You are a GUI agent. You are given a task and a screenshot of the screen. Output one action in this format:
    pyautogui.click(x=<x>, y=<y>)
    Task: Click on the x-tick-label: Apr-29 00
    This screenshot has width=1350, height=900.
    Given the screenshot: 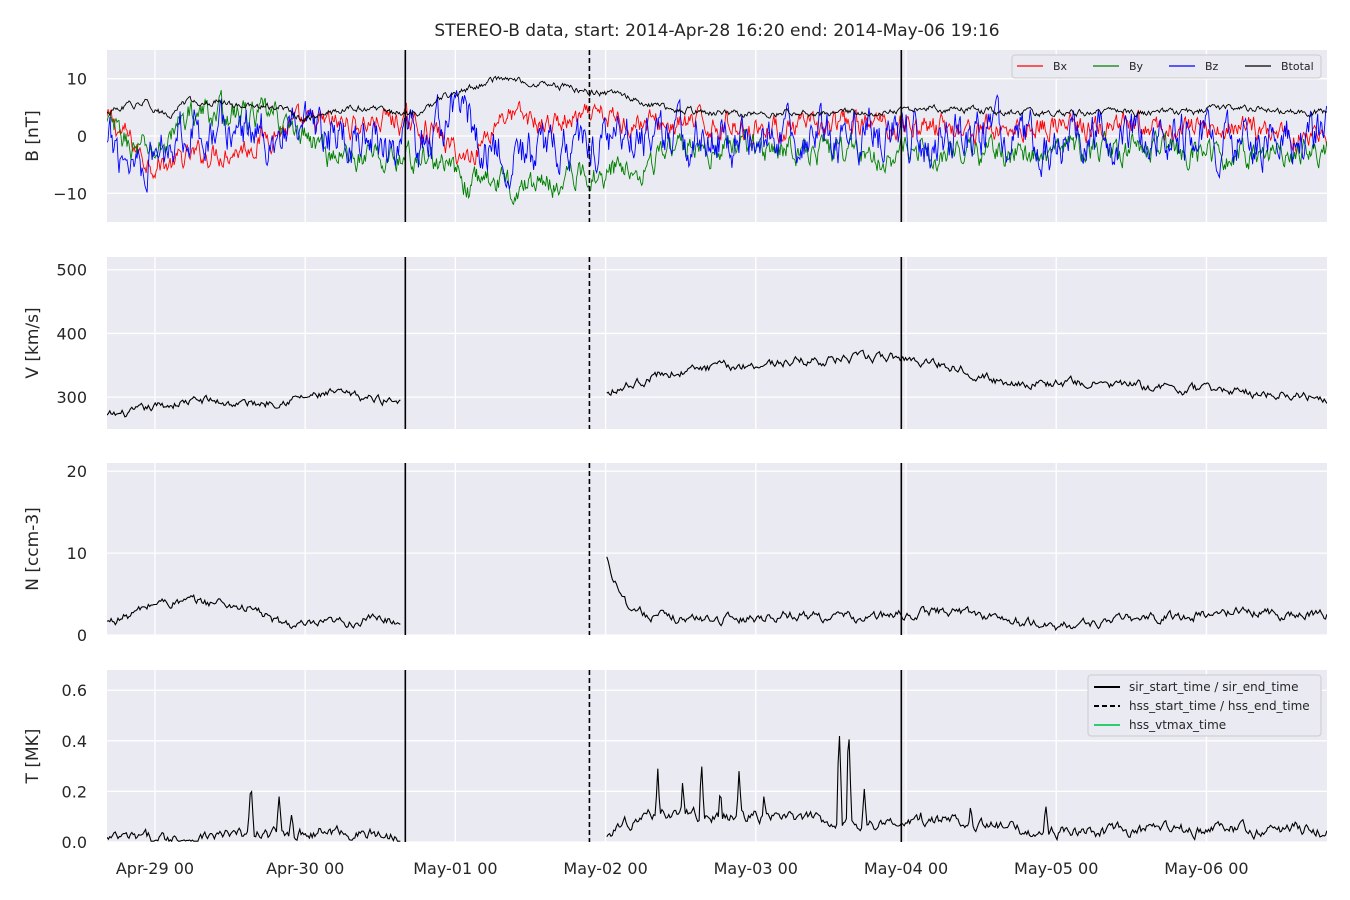 What is the action you would take?
    pyautogui.click(x=155, y=868)
    